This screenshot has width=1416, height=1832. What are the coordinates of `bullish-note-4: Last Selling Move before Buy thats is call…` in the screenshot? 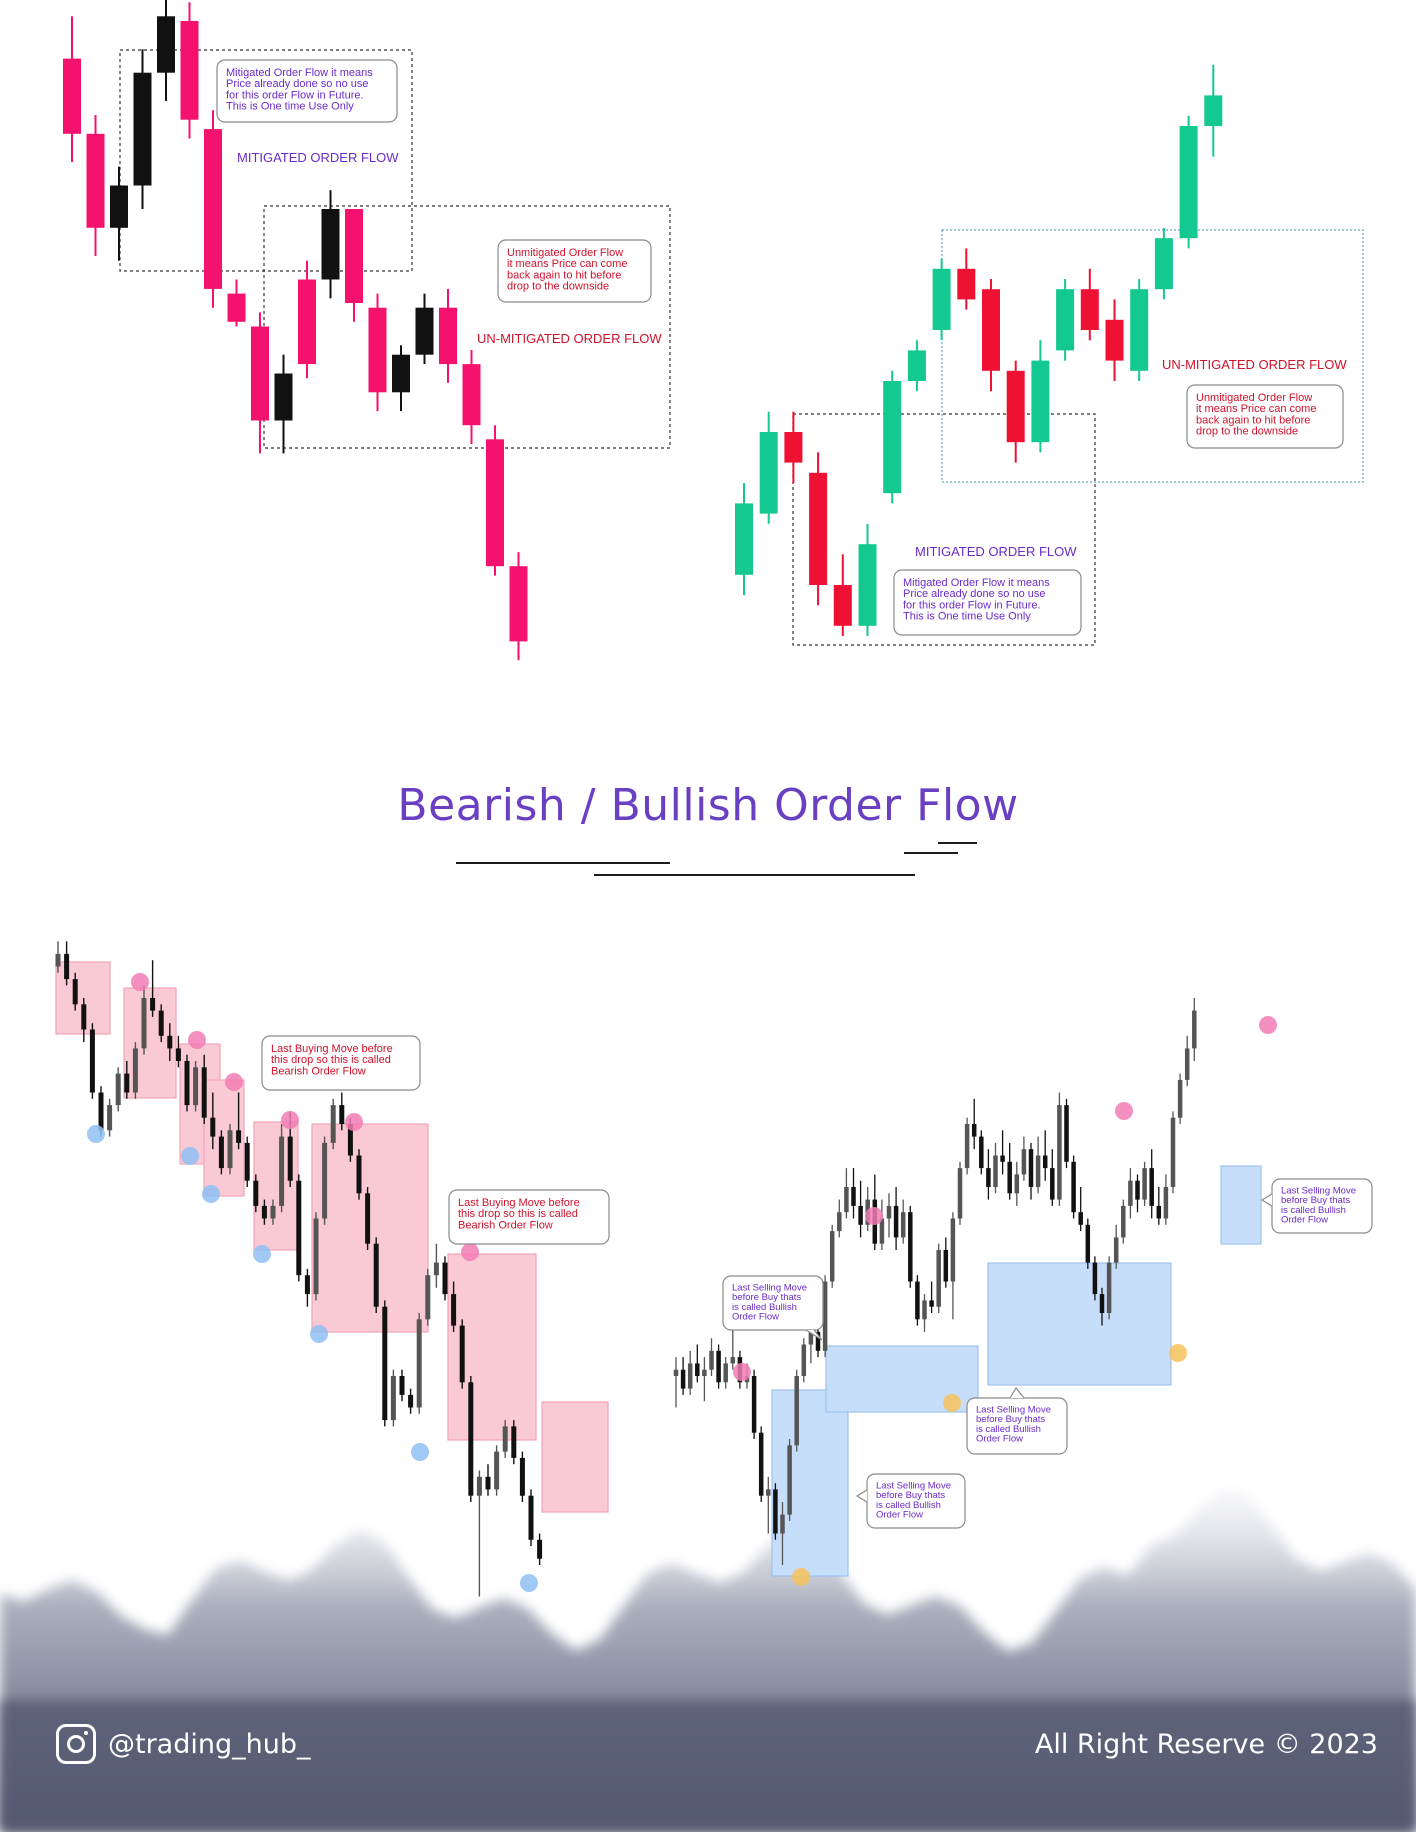 It's located at (1316, 1206).